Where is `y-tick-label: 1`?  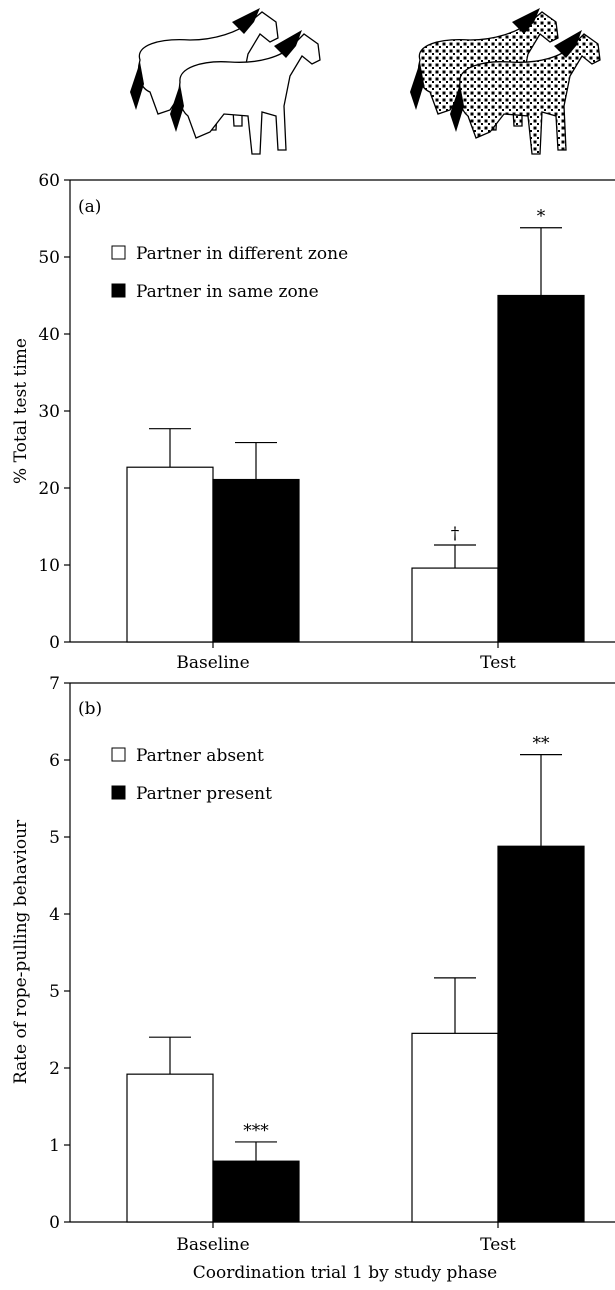
y-tick-label: 1 is located at coordinates (54, 1146).